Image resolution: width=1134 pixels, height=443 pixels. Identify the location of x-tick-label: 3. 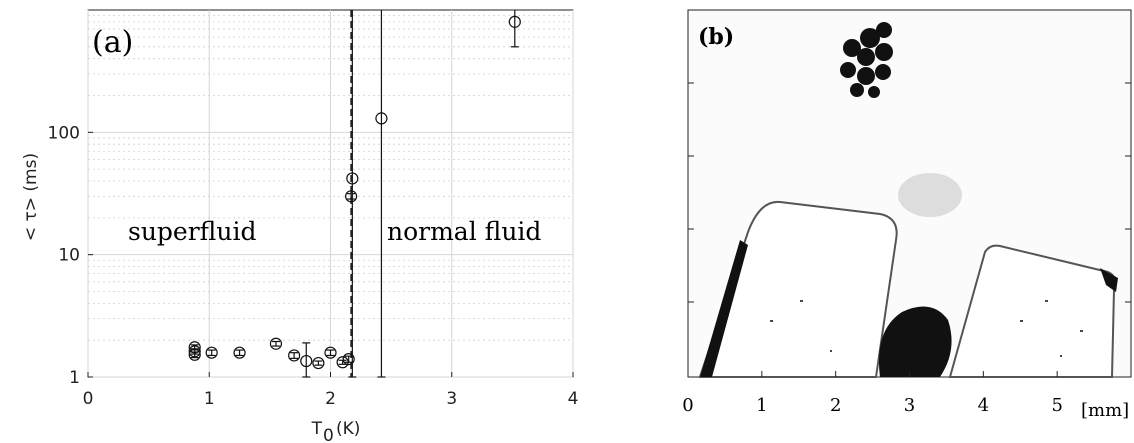
(451, 399).